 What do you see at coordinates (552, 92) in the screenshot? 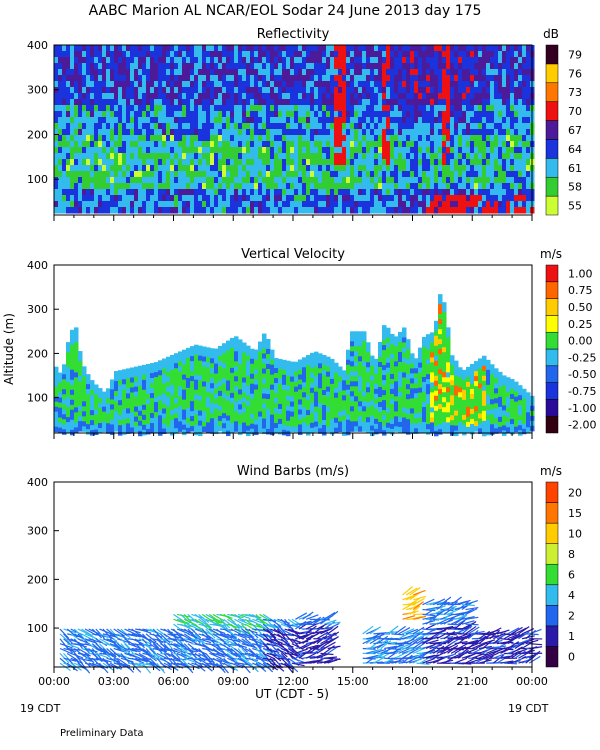
I see `colorbar-swatch` at bounding box center [552, 92].